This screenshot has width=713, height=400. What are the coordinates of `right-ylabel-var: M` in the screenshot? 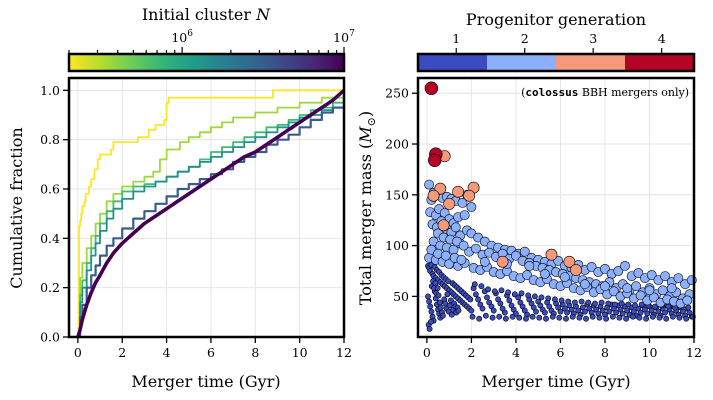 It's located at (365, 135).